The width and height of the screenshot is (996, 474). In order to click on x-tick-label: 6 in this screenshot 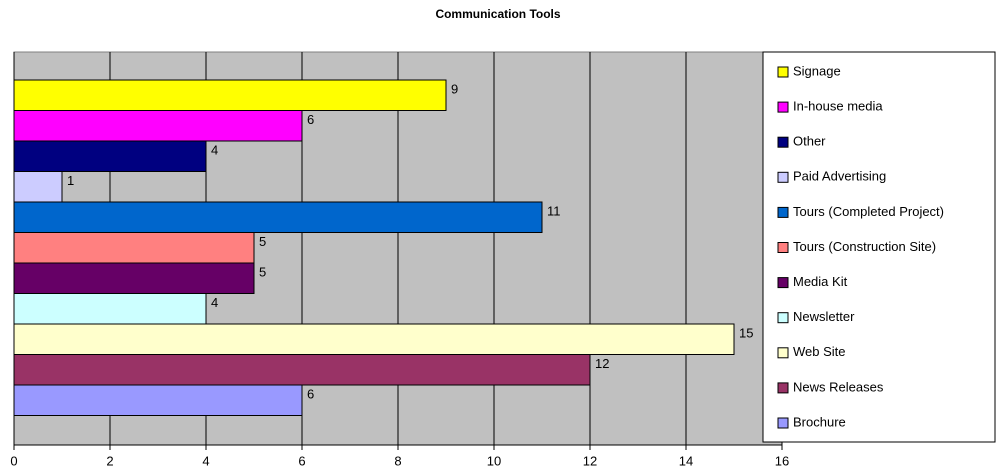, I will do `click(301, 460)`.